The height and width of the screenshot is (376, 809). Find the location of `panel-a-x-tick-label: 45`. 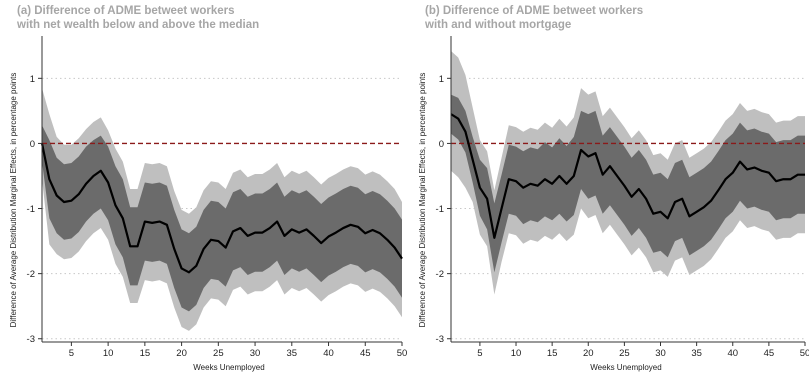

panel-a-x-tick-label: 45 is located at coordinates (365, 353).